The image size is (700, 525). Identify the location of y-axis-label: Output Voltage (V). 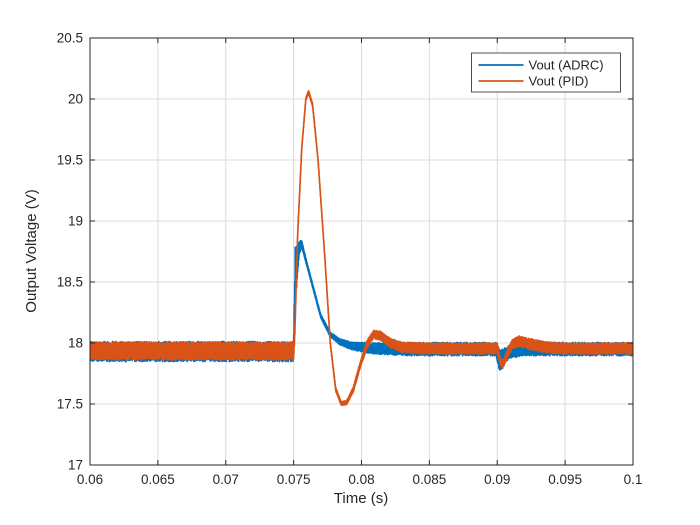
(31, 250).